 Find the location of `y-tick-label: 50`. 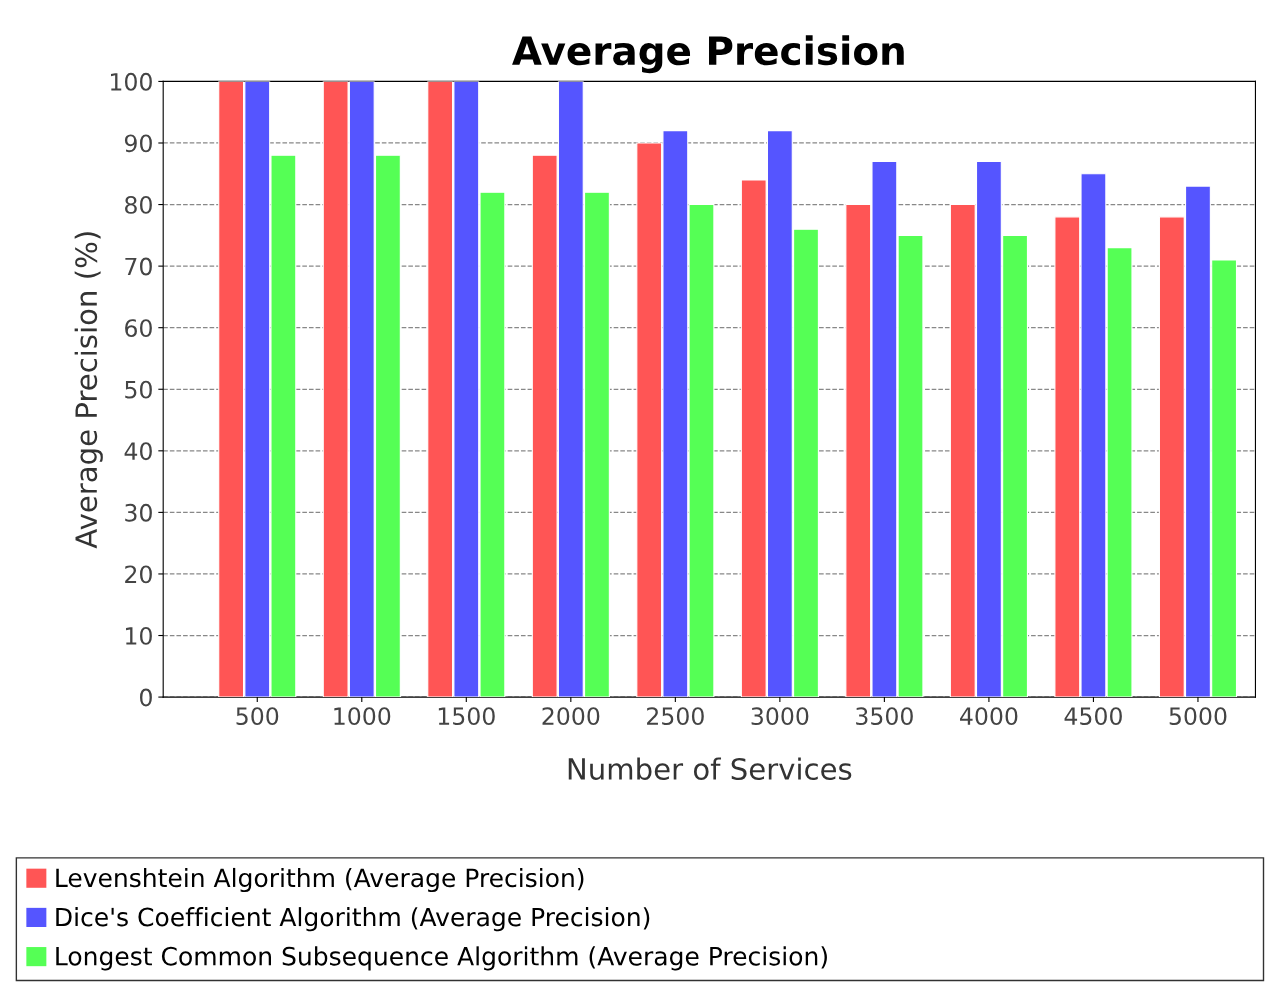

y-tick-label: 50 is located at coordinates (138, 389).